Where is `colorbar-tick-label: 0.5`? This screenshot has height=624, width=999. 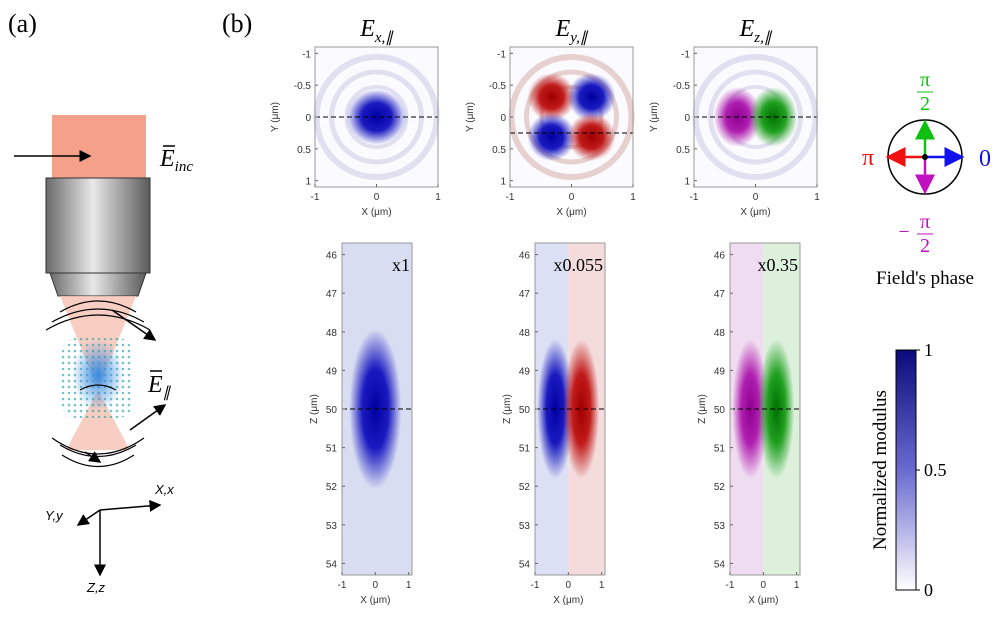 colorbar-tick-label: 0.5 is located at coordinates (935, 470).